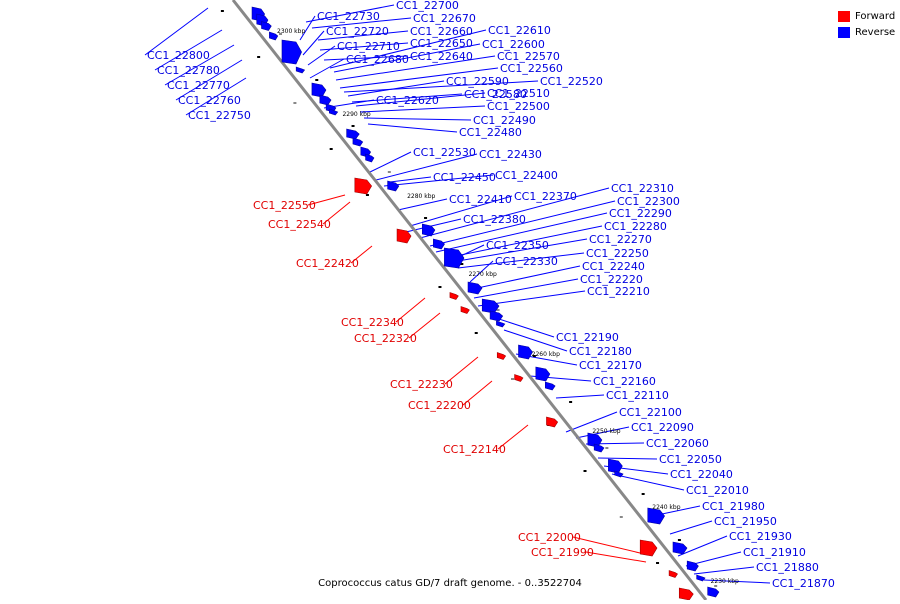 The image size is (900, 604). What do you see at coordinates (745, 521) in the screenshot?
I see `gene-label-cc1-21950: CC1_21950` at bounding box center [745, 521].